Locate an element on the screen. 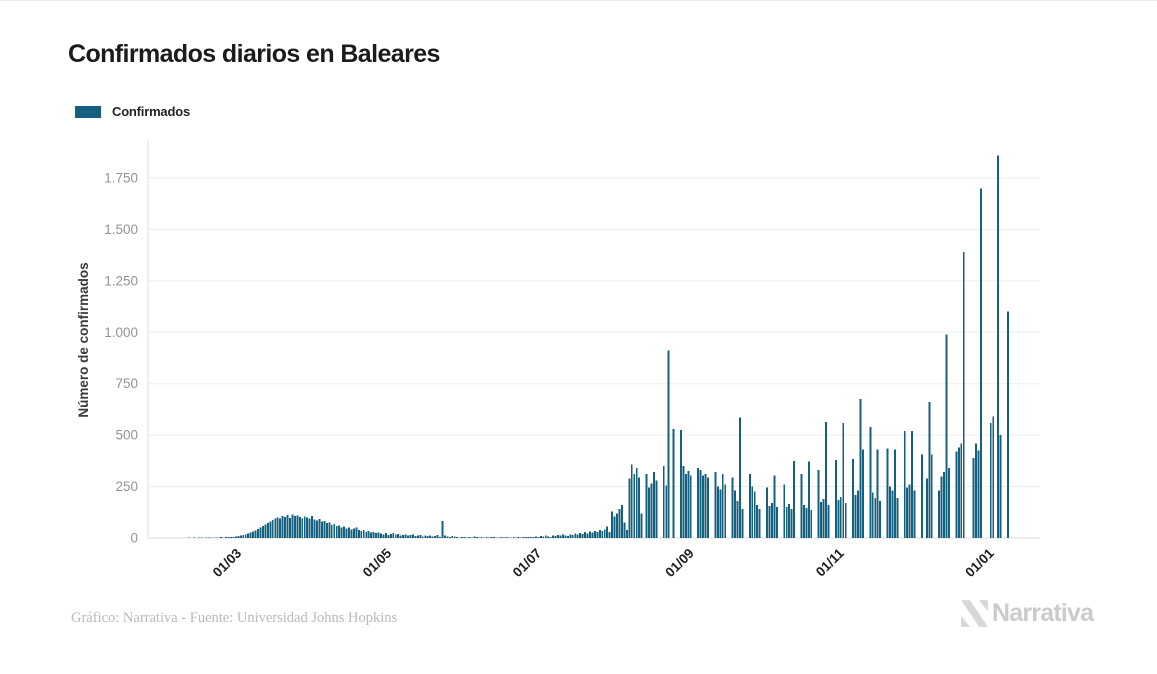  x-tick-label-01-03: 01/03 is located at coordinates (227, 562).